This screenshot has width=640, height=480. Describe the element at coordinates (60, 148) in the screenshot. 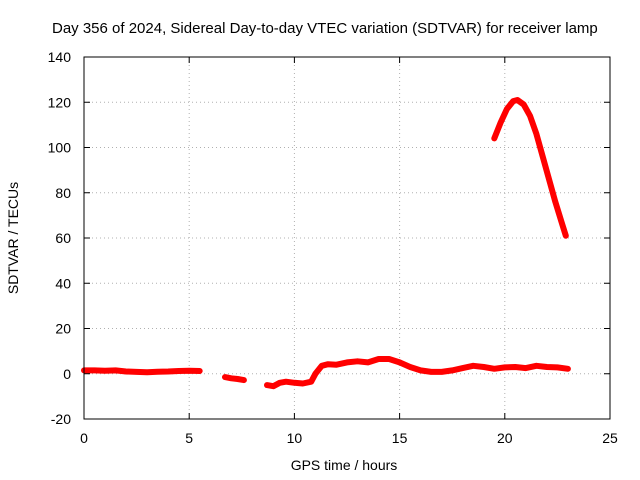

I see `y-tick-label: 100` at that location.